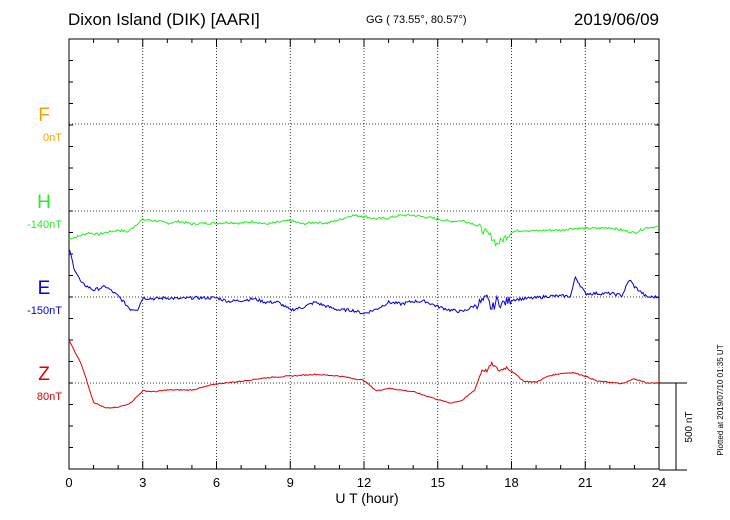 The height and width of the screenshot is (520, 730). What do you see at coordinates (689, 426) in the screenshot?
I see `scale-bar-label: 500 nT` at bounding box center [689, 426].